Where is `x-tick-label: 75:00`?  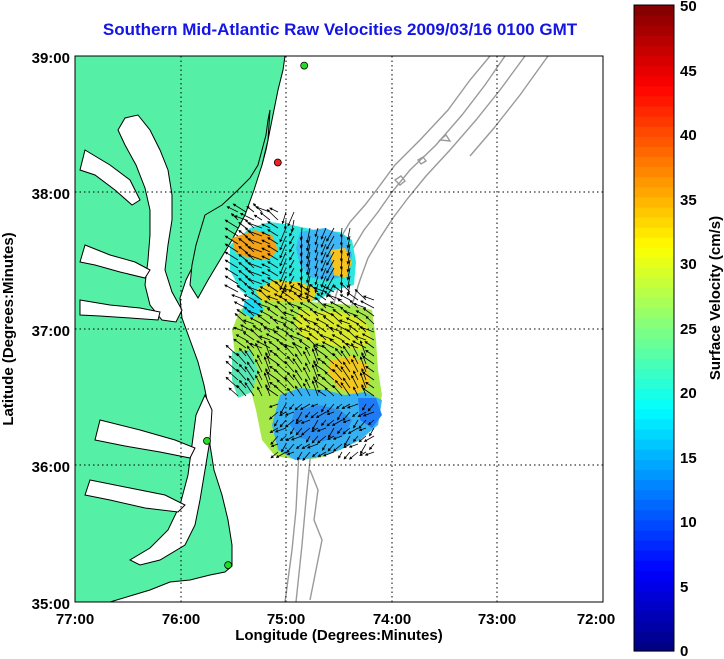
x-tick-label: 75:00 is located at coordinates (286, 619).